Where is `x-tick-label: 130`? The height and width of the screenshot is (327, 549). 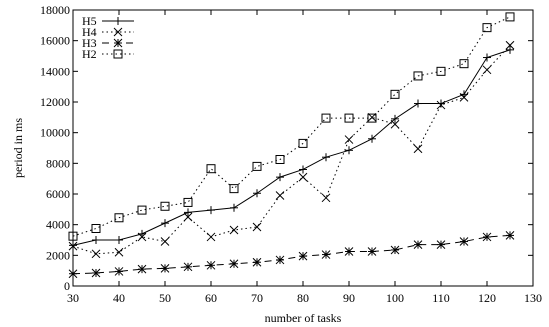 x-tick-label: 130 is located at coordinates (533, 298).